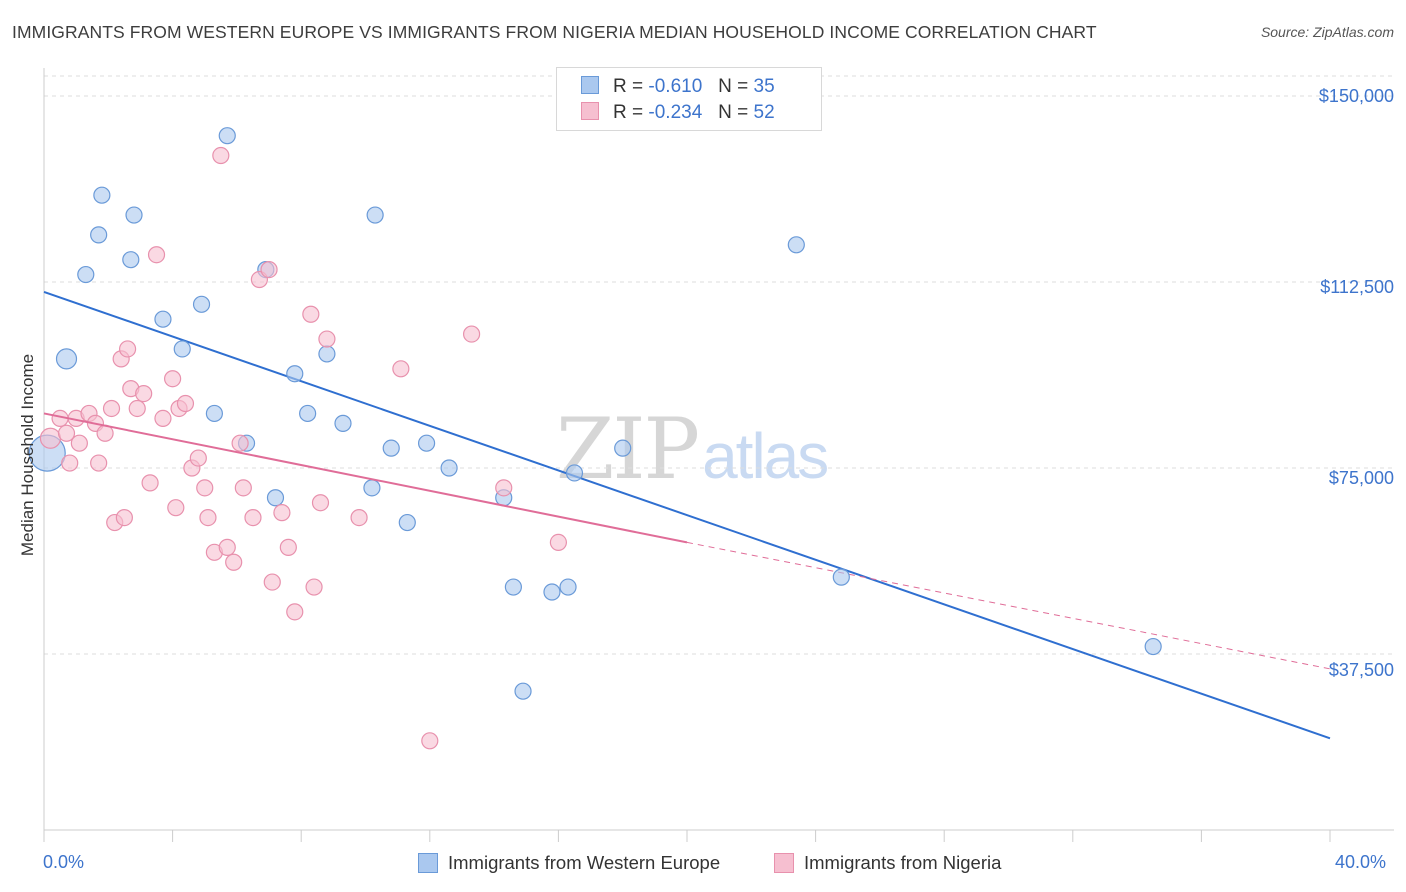 This screenshot has width=1406, height=892. Describe the element at coordinates (1361, 478) in the screenshot. I see `y-tick-label: $75,000` at that location.